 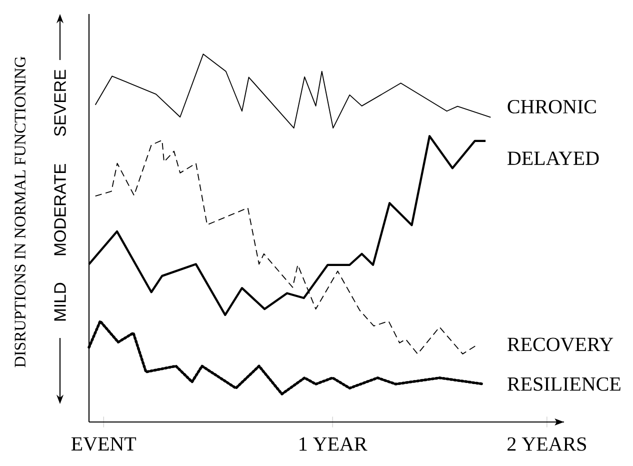 I want to click on text: MILD, so click(x=60, y=301).